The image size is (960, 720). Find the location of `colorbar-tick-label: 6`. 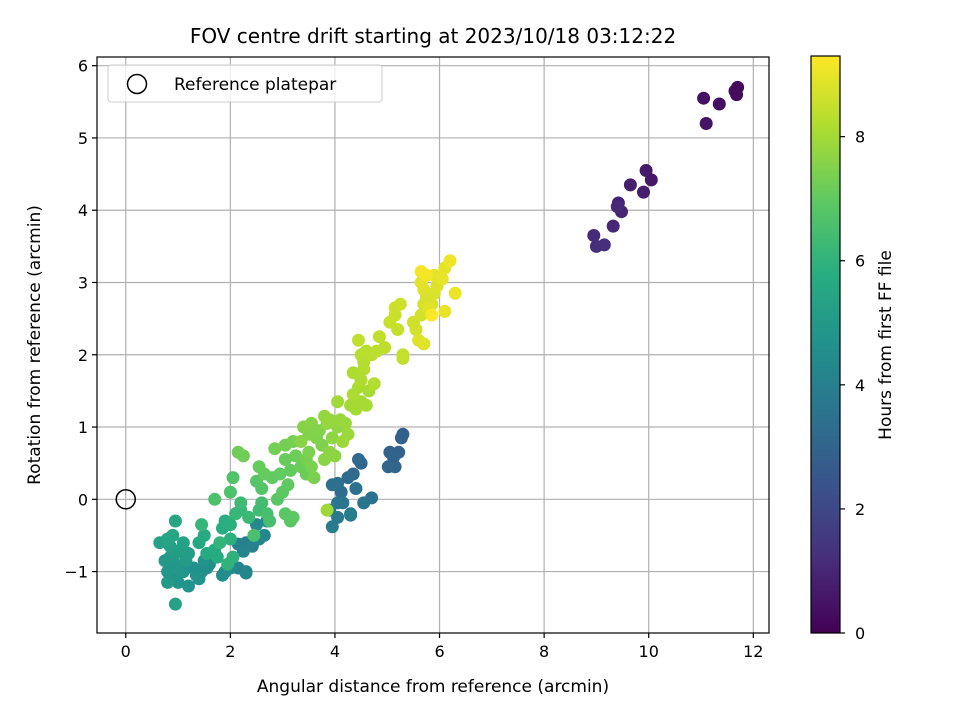

colorbar-tick-label: 6 is located at coordinates (860, 261).